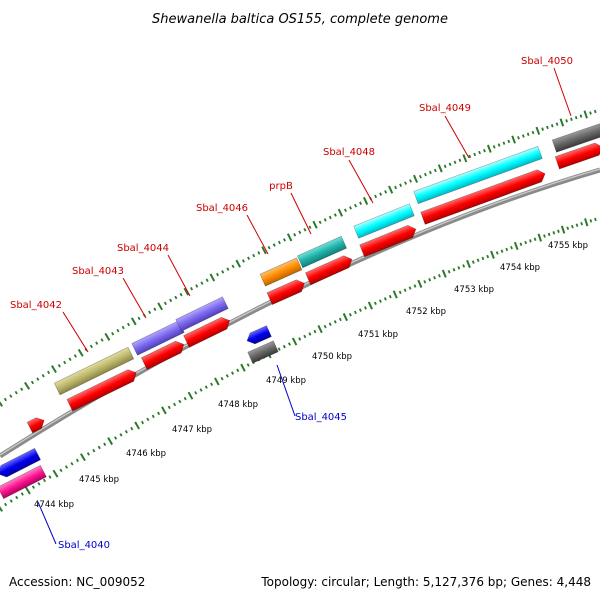 The width and height of the screenshot is (600, 600). What do you see at coordinates (35, 425) in the screenshot?
I see `cds-fragment` at bounding box center [35, 425].